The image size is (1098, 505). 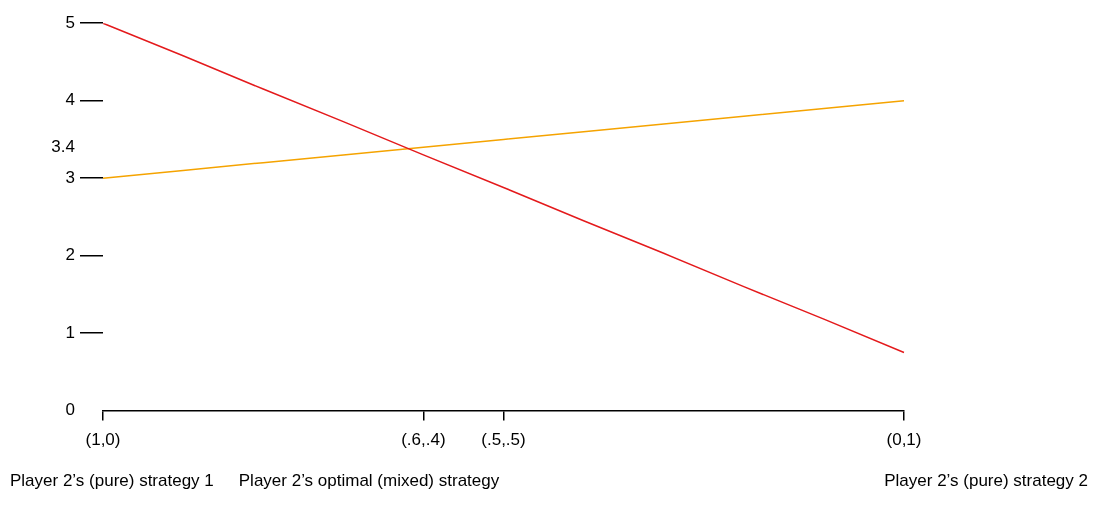 What do you see at coordinates (503, 440) in the screenshot?
I see `x-tick-label: (.5,.5)` at bounding box center [503, 440].